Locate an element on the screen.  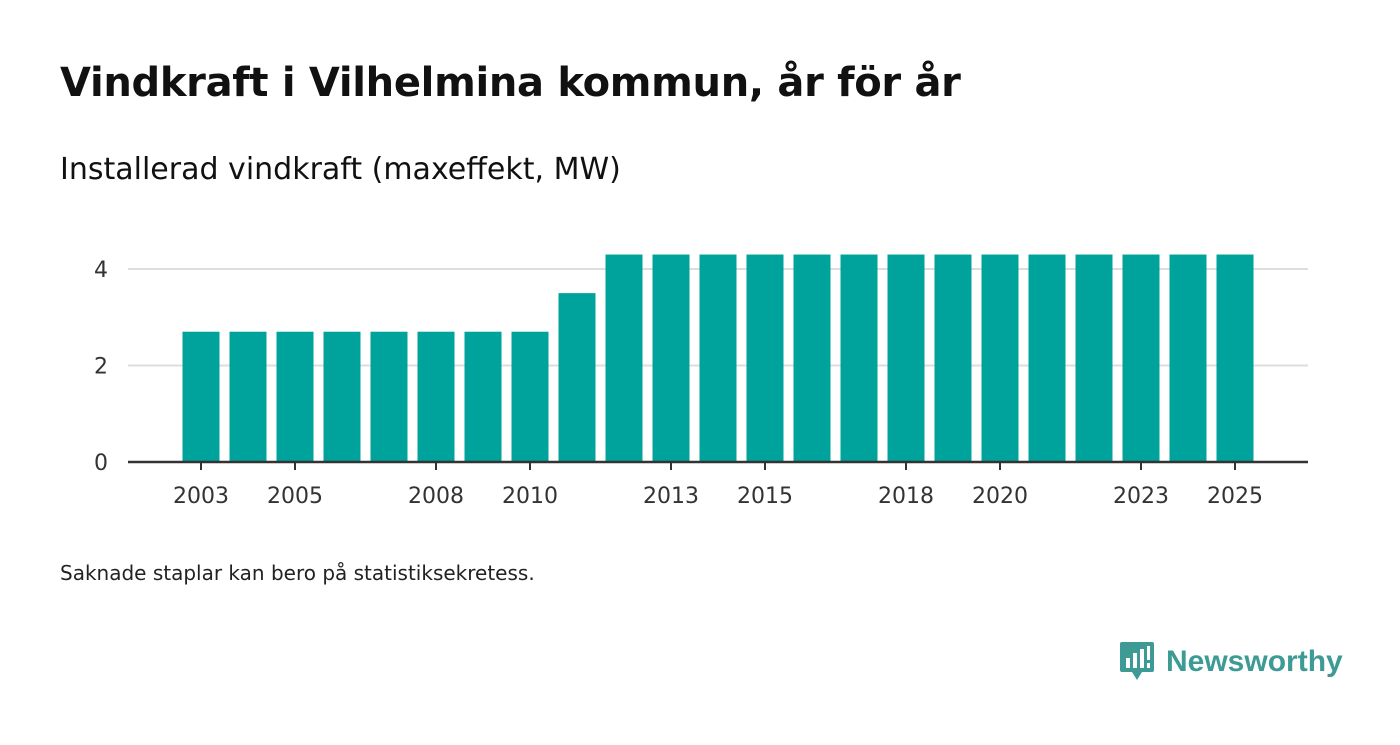
bar-2012 is located at coordinates (624, 358).